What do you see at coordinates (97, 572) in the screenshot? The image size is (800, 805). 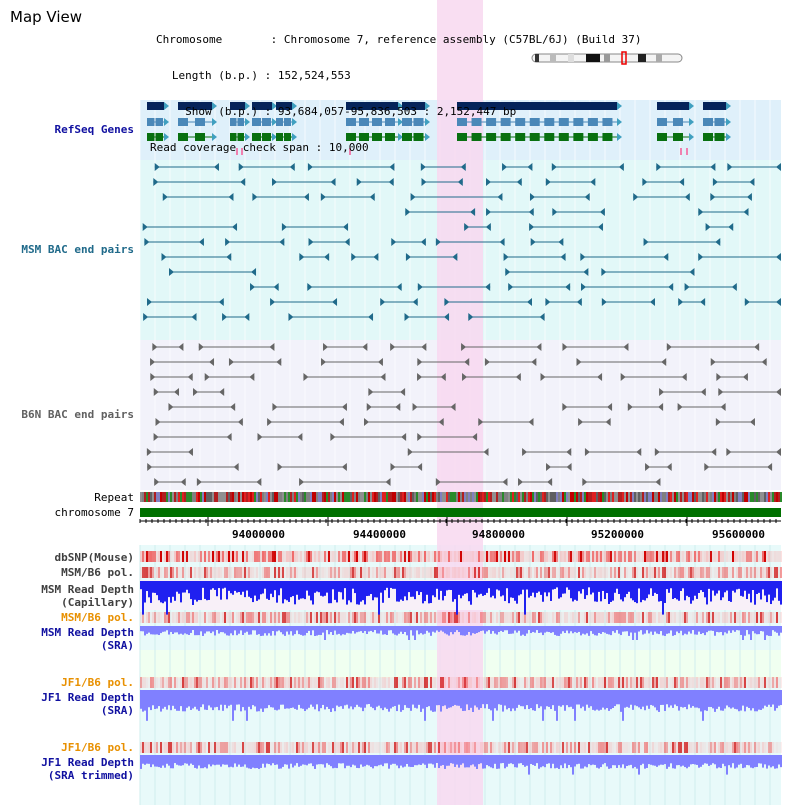 I see `msm-b6-pol-label: MSM/B6 pol.` at bounding box center [97, 572].